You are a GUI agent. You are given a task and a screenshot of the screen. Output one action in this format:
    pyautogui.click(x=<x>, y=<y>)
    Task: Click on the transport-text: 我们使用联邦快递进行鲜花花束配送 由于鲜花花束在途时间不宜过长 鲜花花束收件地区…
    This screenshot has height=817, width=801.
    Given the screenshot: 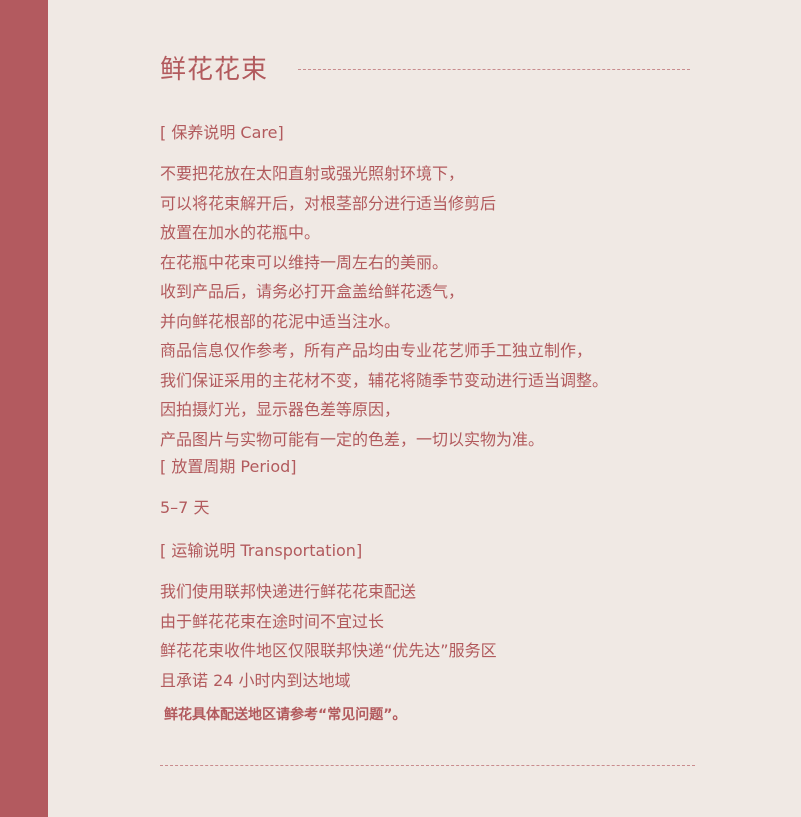 What is the action you would take?
    pyautogui.click(x=328, y=636)
    